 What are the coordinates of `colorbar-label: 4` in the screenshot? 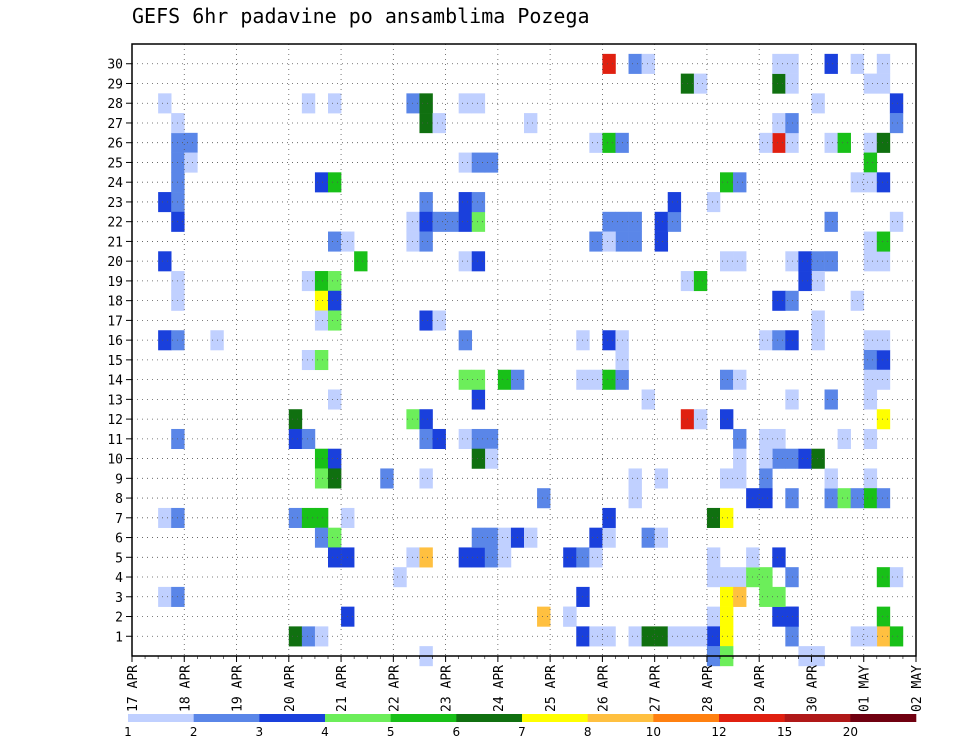 It's located at (325, 732).